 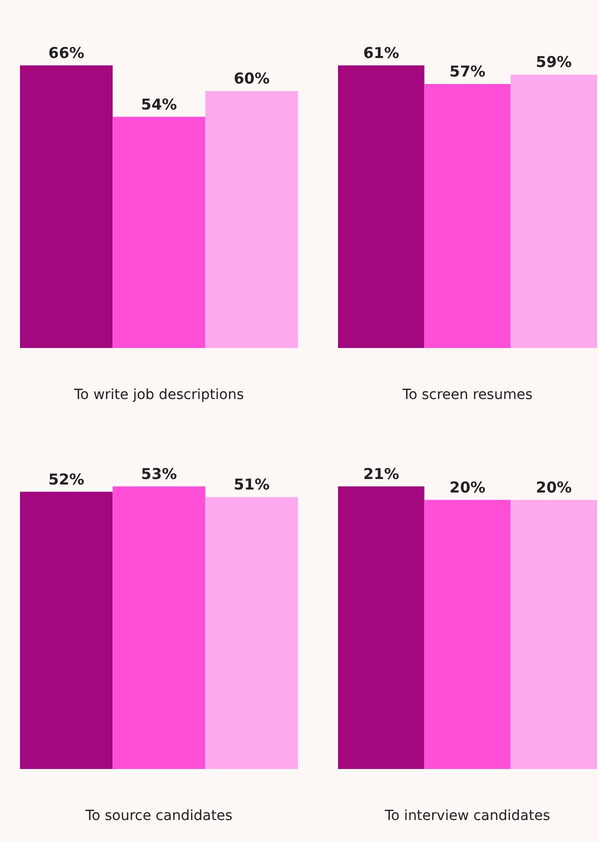 What do you see at coordinates (468, 71) in the screenshot?
I see `data-label: 57%` at bounding box center [468, 71].